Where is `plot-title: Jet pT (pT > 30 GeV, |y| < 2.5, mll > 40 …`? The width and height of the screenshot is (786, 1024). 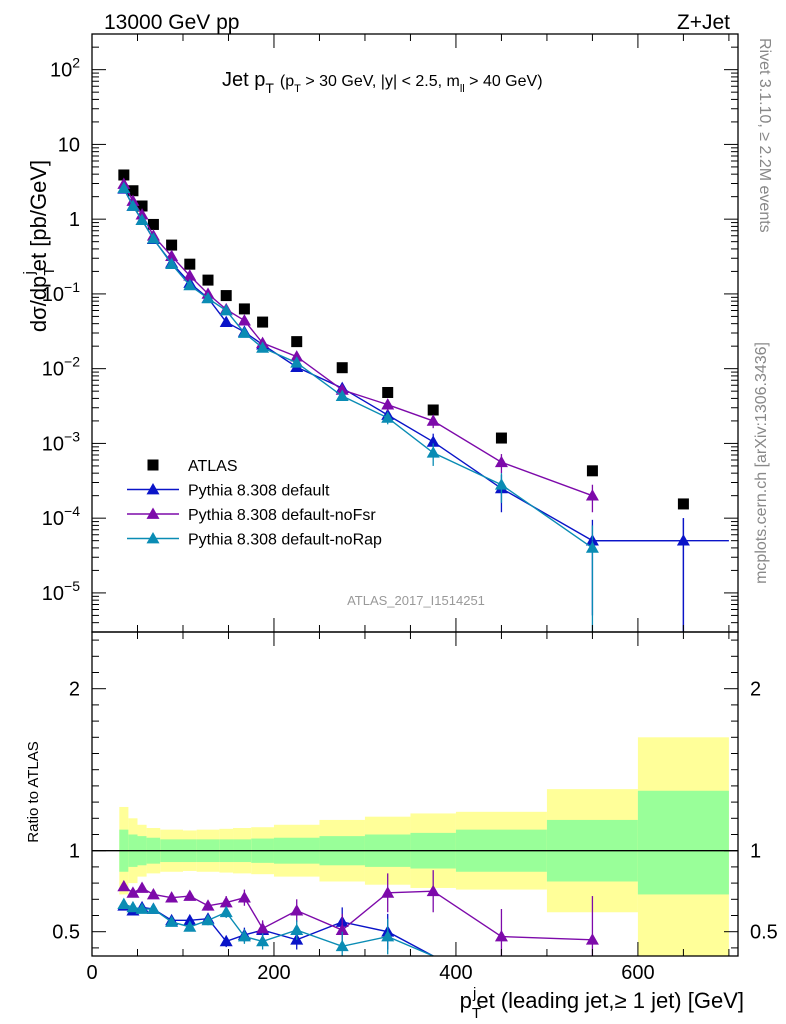 plot-title: Jet pT (pT > 30 GeV, |y| < 2.5, mll > 40 … is located at coordinates (382, 82).